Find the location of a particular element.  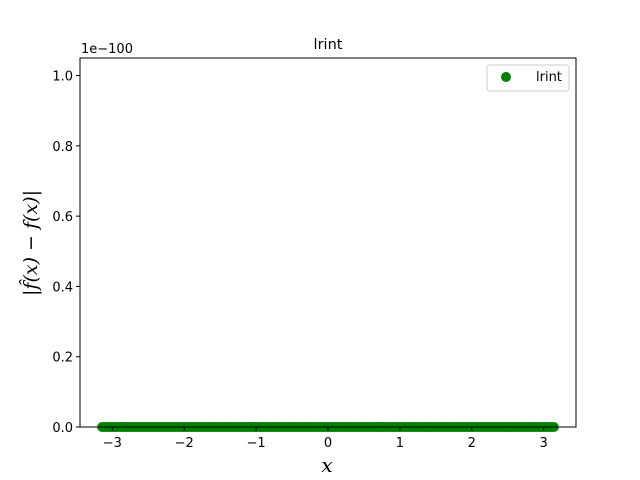

x-axis: −3 −2 −1 0 1 2 3 is located at coordinates (325, 439).